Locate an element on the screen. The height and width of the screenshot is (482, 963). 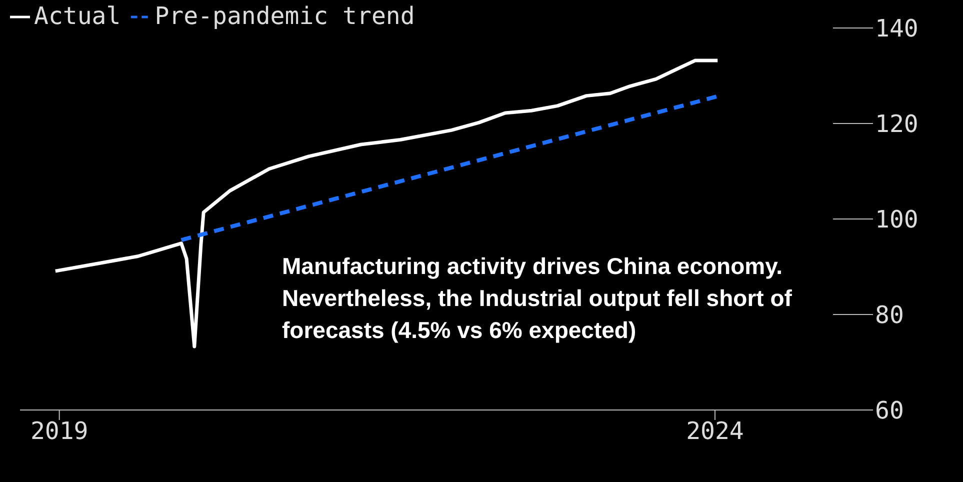
y-tick-label: 120 is located at coordinates (896, 124).